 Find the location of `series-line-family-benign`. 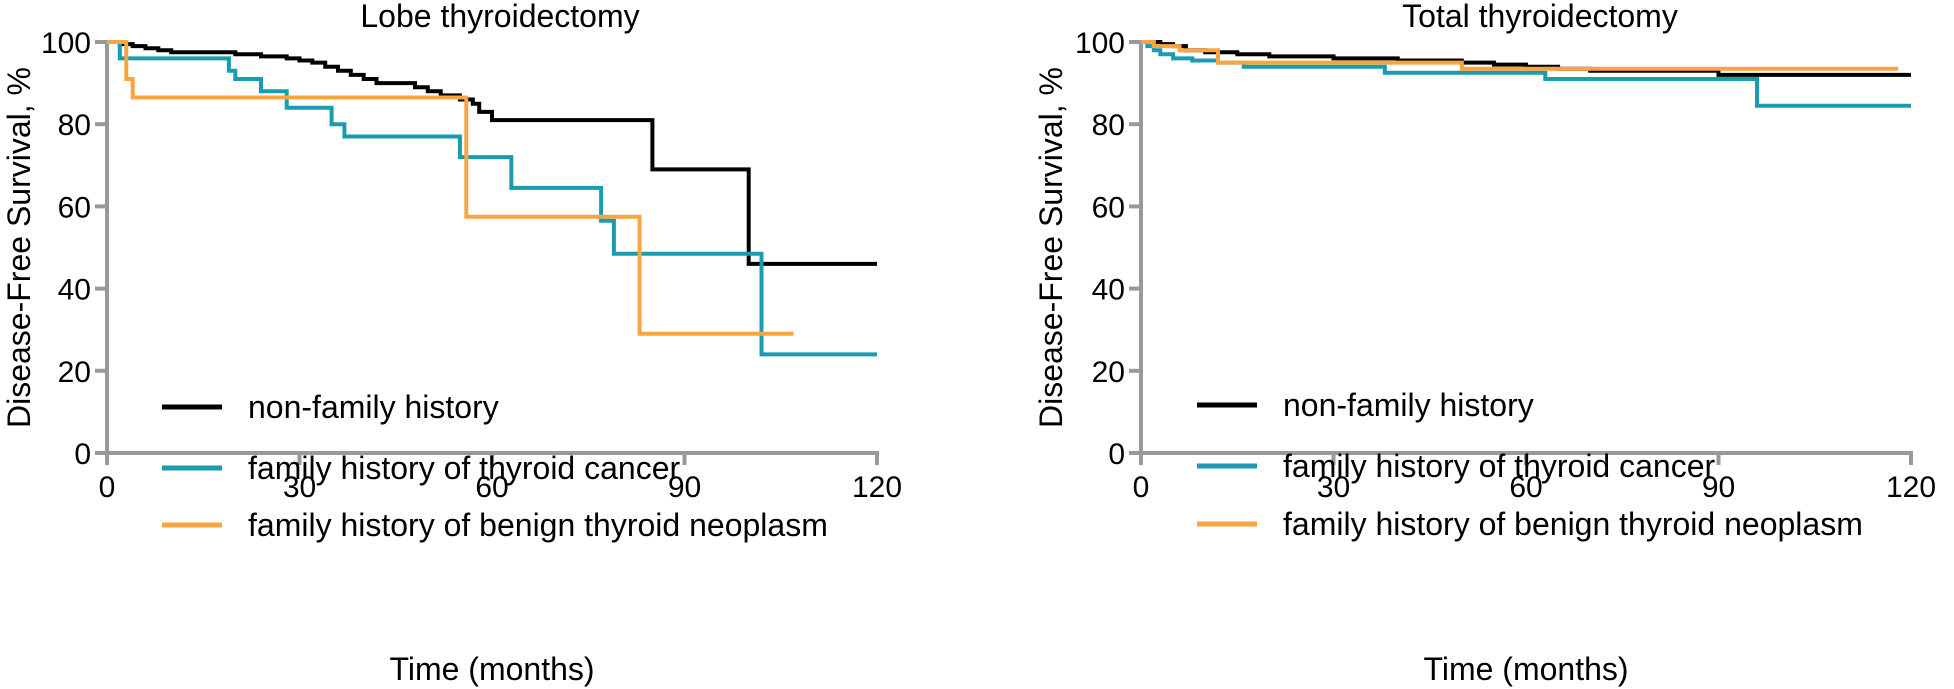

series-line-family-benign is located at coordinates (1520, 55).